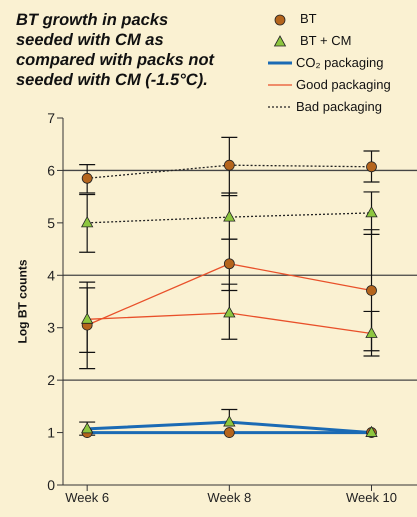 The width and height of the screenshot is (417, 517). I want to click on y-tick-label: 4, so click(51, 275).